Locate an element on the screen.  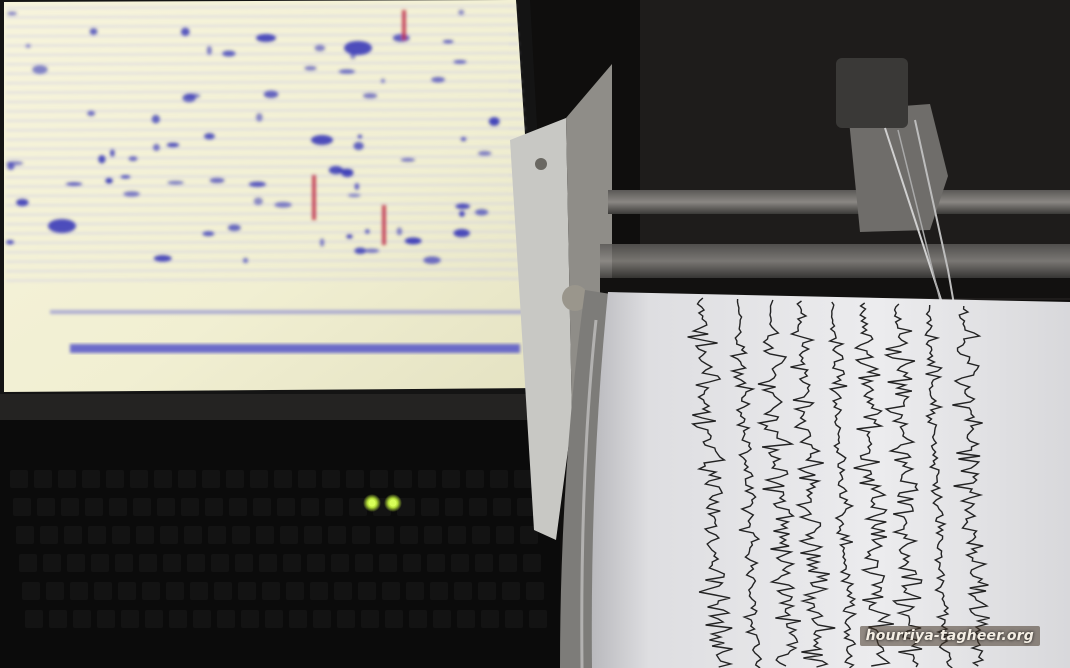
bracket-knob is located at coordinates (575, 298).